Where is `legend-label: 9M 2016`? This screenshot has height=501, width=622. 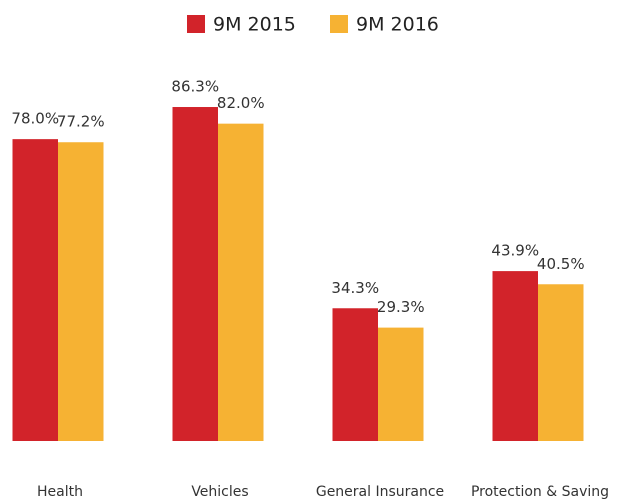
legend-label: 9M 2016 is located at coordinates (397, 25).